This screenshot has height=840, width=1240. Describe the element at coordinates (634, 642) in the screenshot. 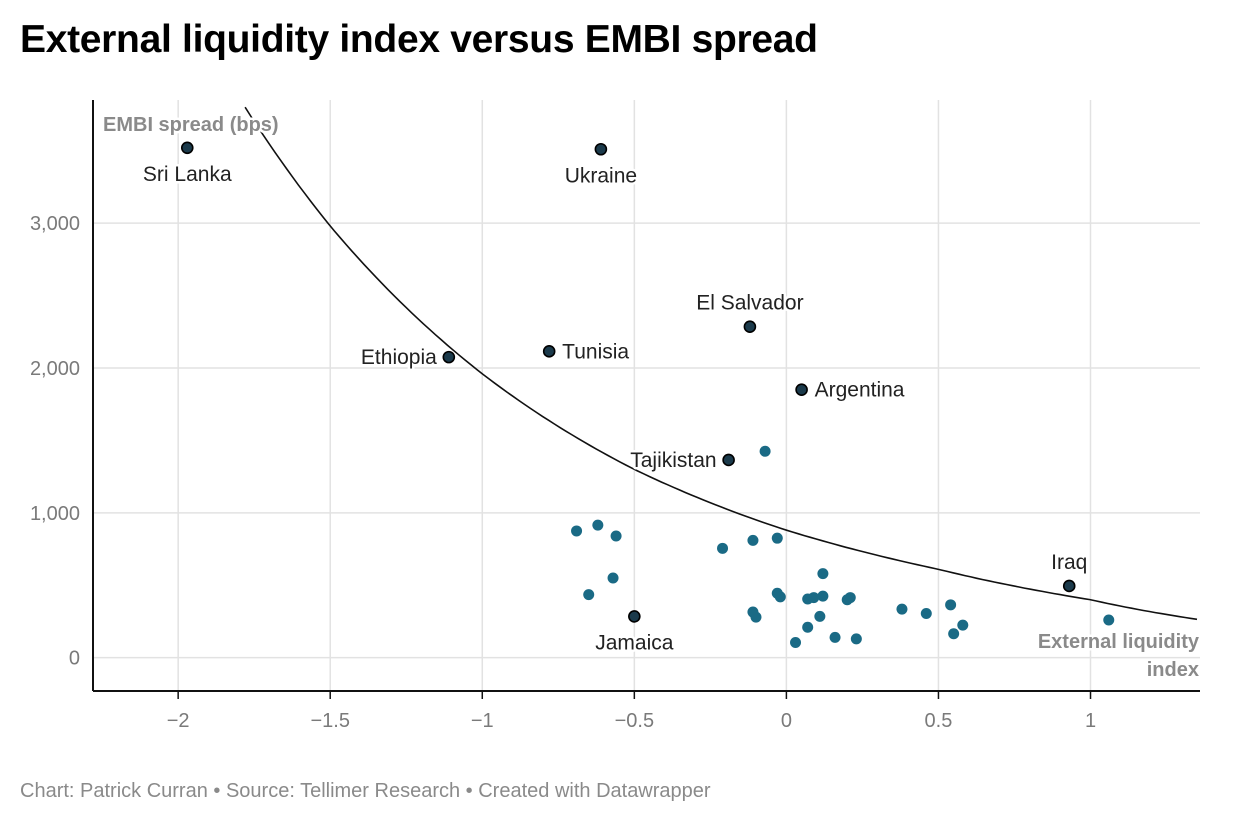

I see `point-label: Jamaica` at that location.